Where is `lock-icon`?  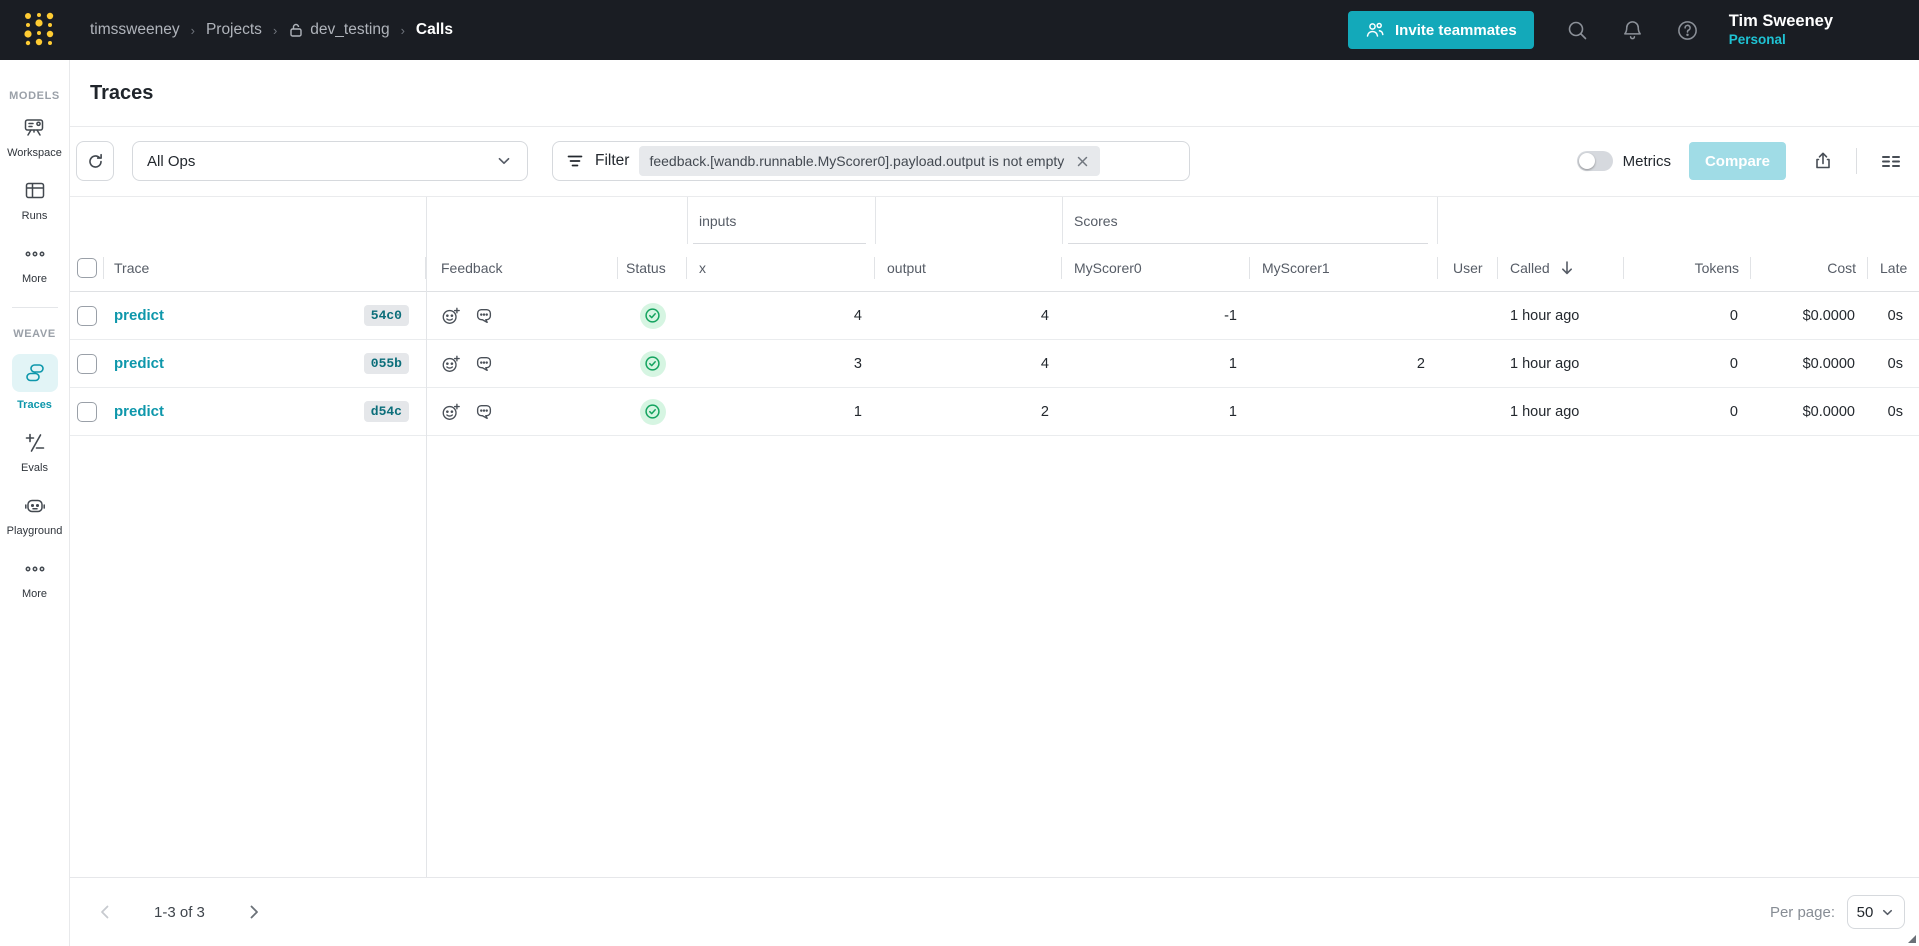 lock-icon is located at coordinates (296, 30).